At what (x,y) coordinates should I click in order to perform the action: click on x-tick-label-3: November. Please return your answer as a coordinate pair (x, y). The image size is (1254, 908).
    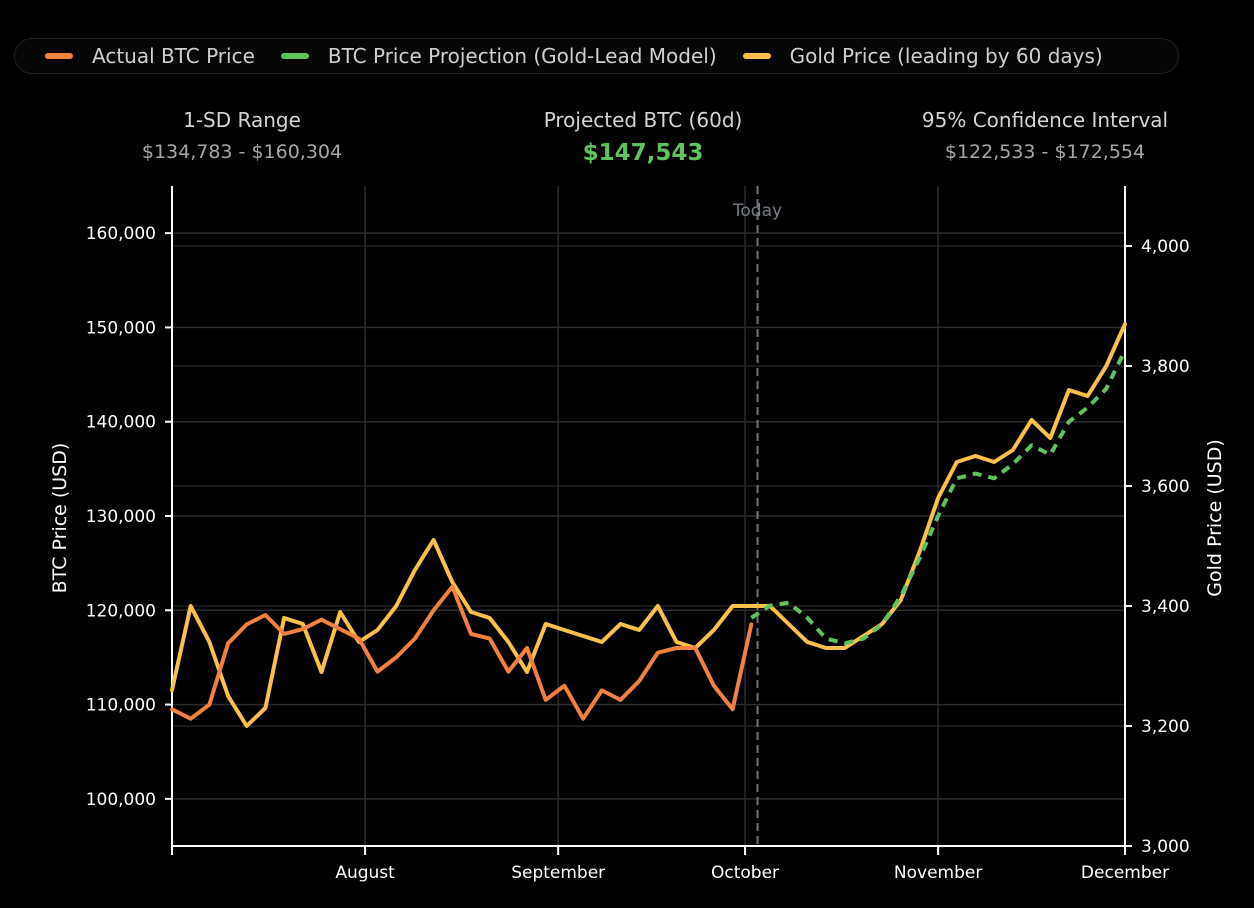
    Looking at the image, I should click on (938, 873).